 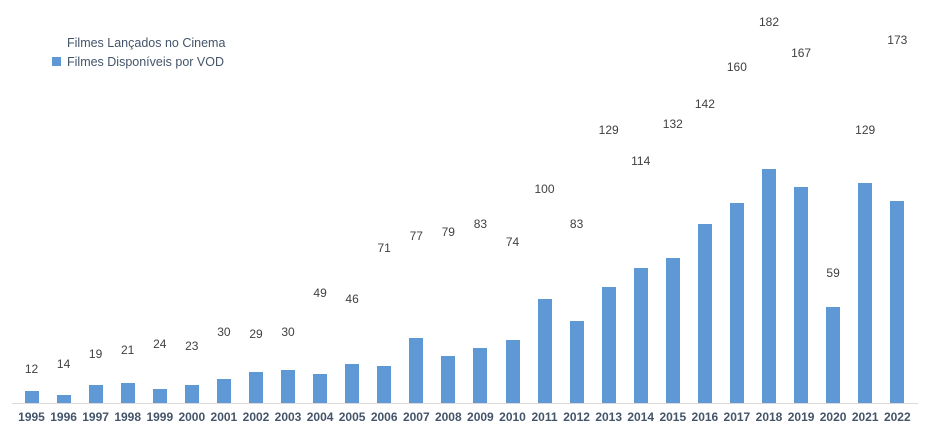 What do you see at coordinates (576, 362) in the screenshot?
I see `bar-vod-2012` at bounding box center [576, 362].